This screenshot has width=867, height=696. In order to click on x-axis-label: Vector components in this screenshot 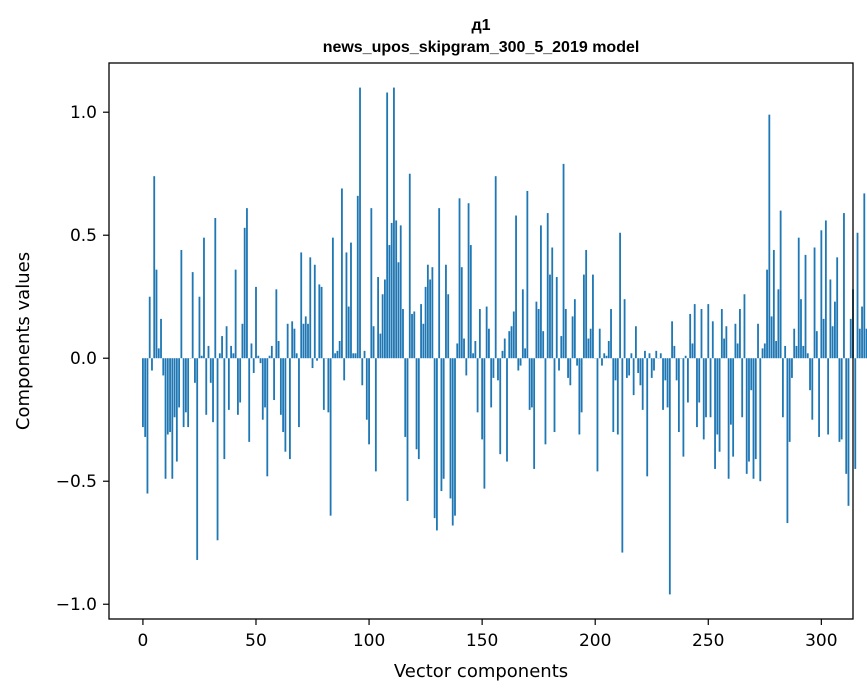, I will do `click(481, 671)`.